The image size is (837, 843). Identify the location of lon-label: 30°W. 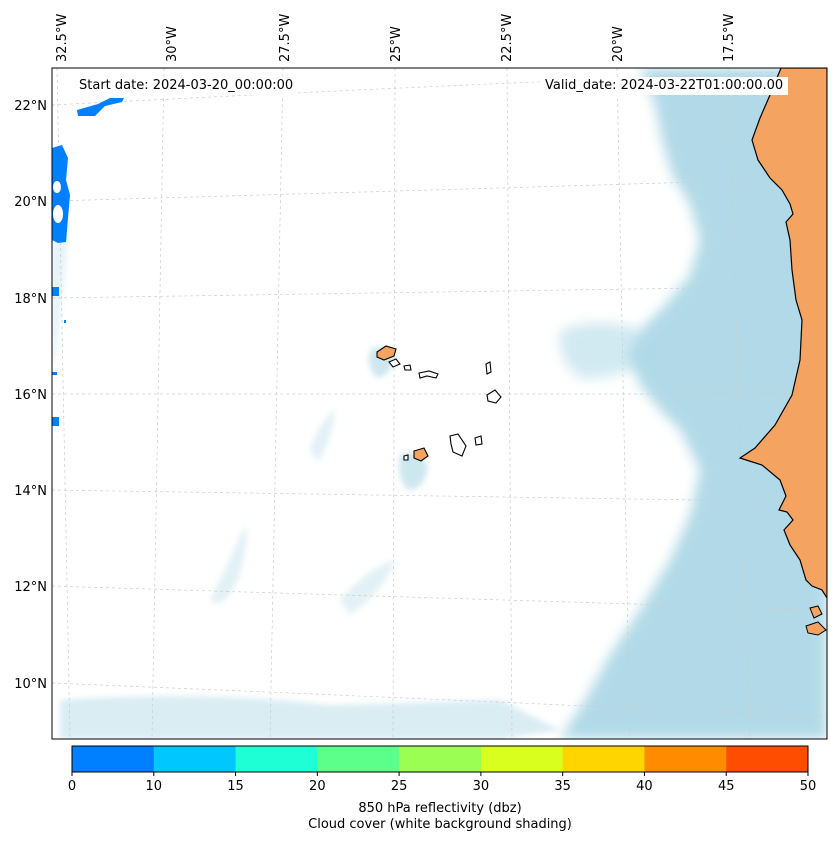
(172, 44).